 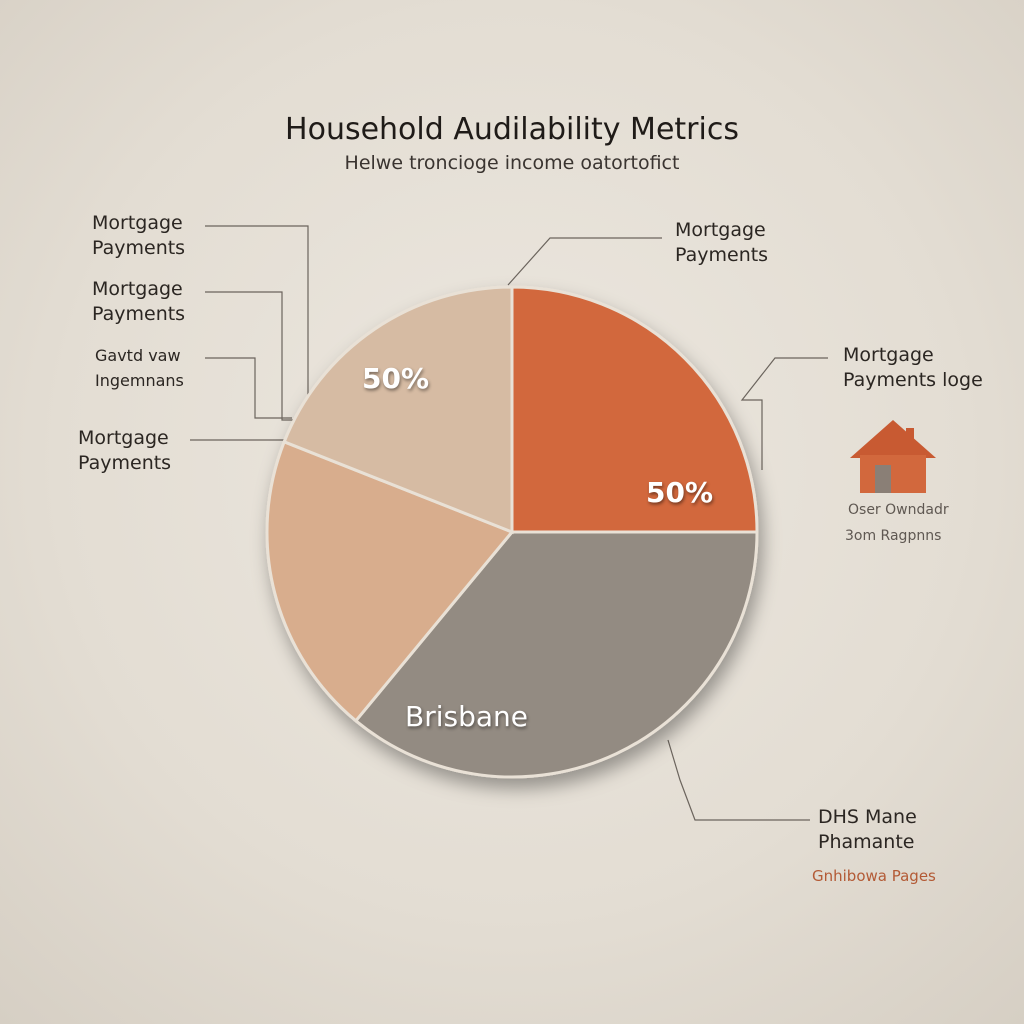 I want to click on house-chimney, so click(x=910, y=436).